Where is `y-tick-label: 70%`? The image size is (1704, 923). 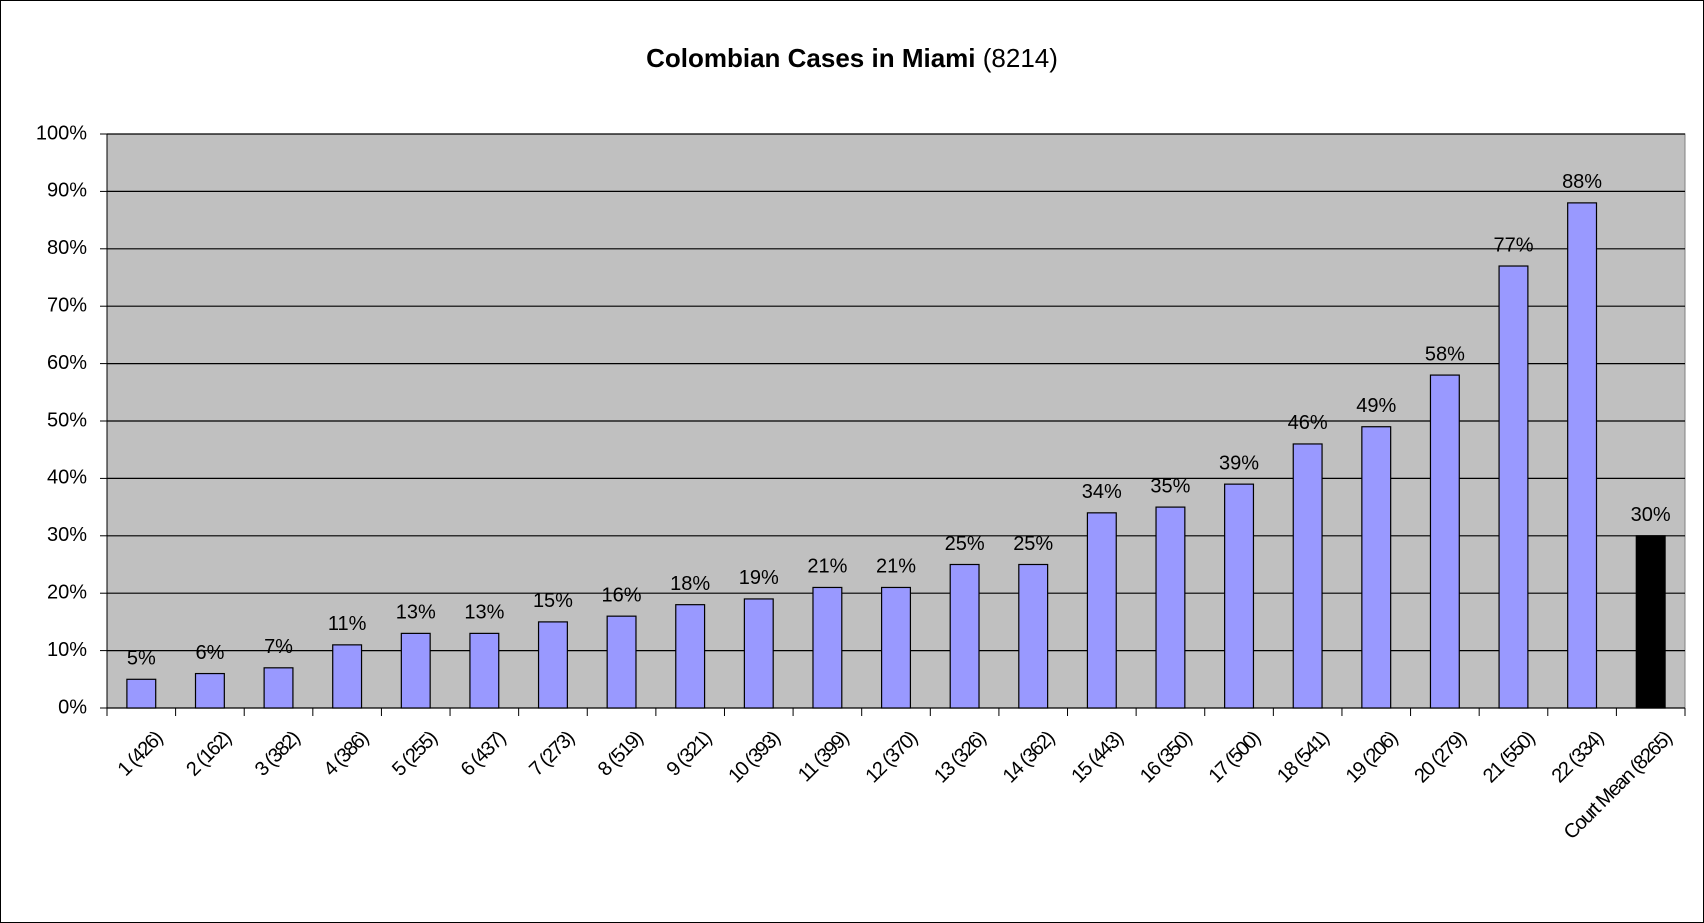 y-tick-label: 70% is located at coordinates (67, 305).